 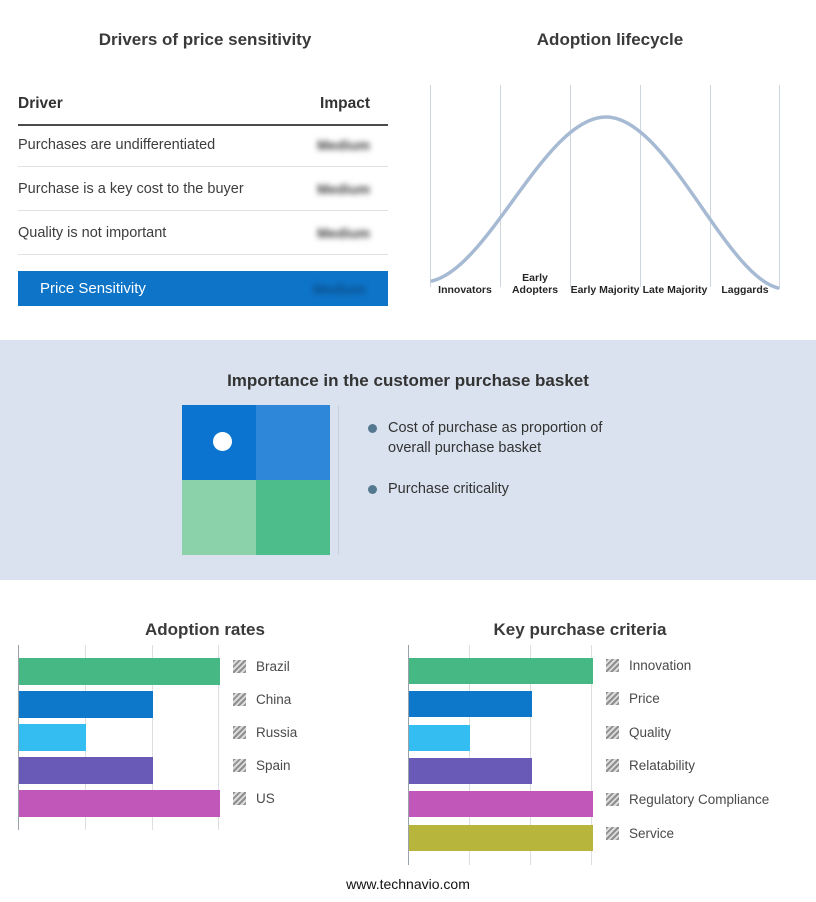 I want to click on legend-label: Regulatory Compliance, so click(x=699, y=799).